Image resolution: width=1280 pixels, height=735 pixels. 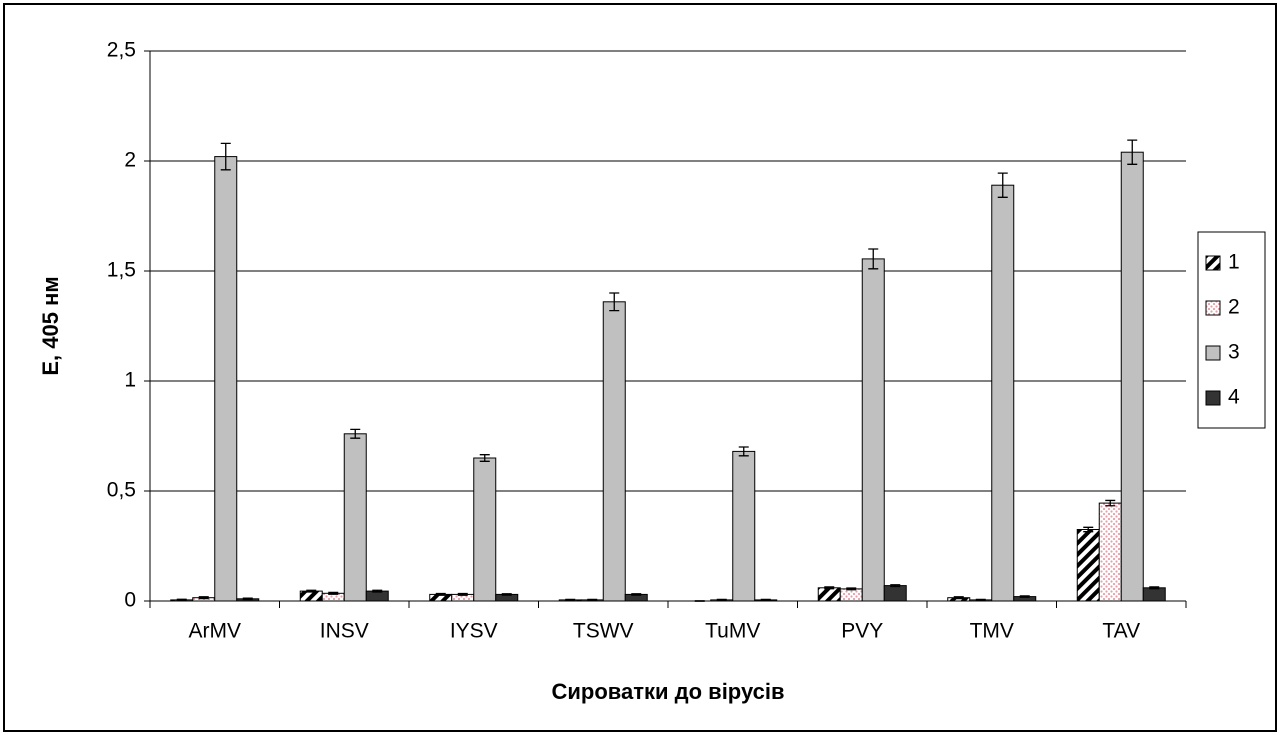 What do you see at coordinates (121, 490) in the screenshot?
I see `y-tick-label: 0,5` at bounding box center [121, 490].